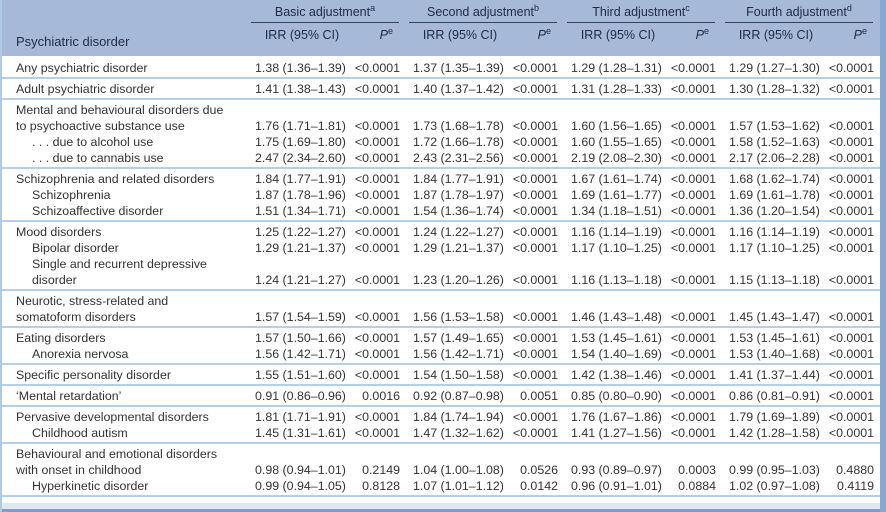 The image size is (886, 512). What do you see at coordinates (300, 316) in the screenshot?
I see `irr-value: 1.57 (1.54–1.59)` at bounding box center [300, 316].